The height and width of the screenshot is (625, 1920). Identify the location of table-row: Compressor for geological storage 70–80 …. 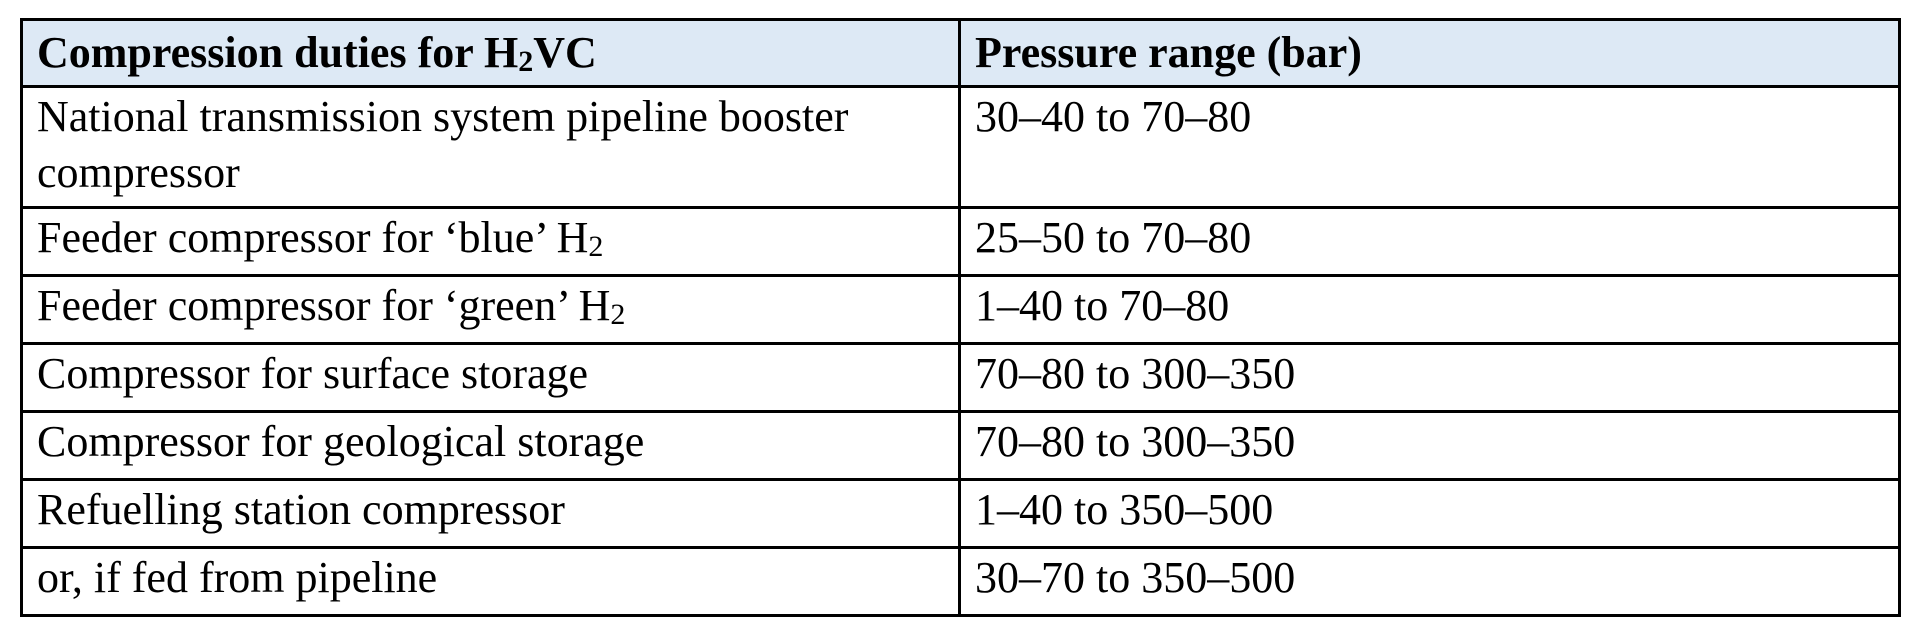
(960, 445).